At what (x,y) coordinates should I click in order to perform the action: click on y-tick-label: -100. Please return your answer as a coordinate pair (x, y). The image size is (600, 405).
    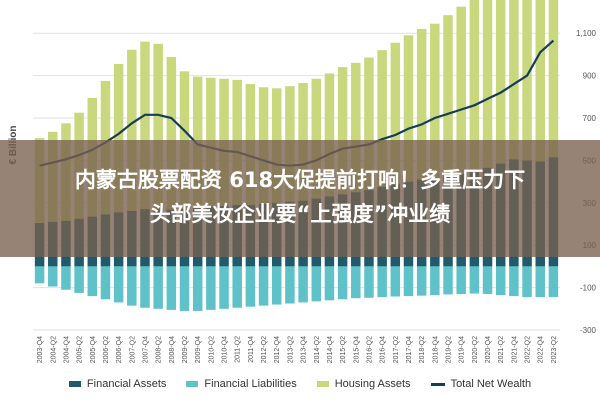
    Looking at the image, I should click on (588, 288).